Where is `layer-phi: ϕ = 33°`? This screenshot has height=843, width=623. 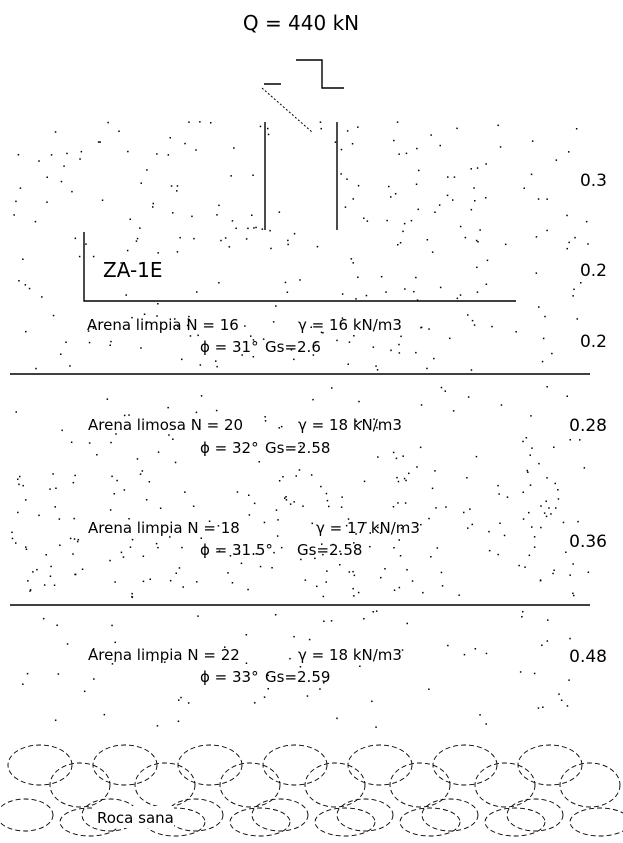 layer-phi: ϕ = 33° is located at coordinates (229, 677).